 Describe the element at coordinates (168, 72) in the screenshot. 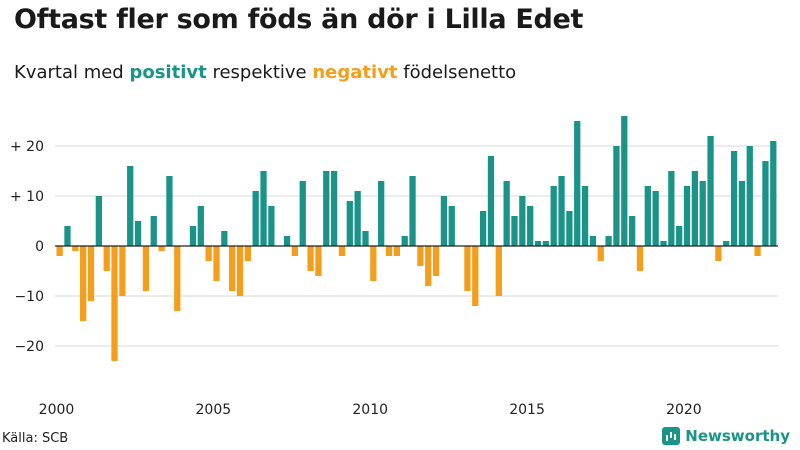

I see `subtitle-positive: positivt` at that location.